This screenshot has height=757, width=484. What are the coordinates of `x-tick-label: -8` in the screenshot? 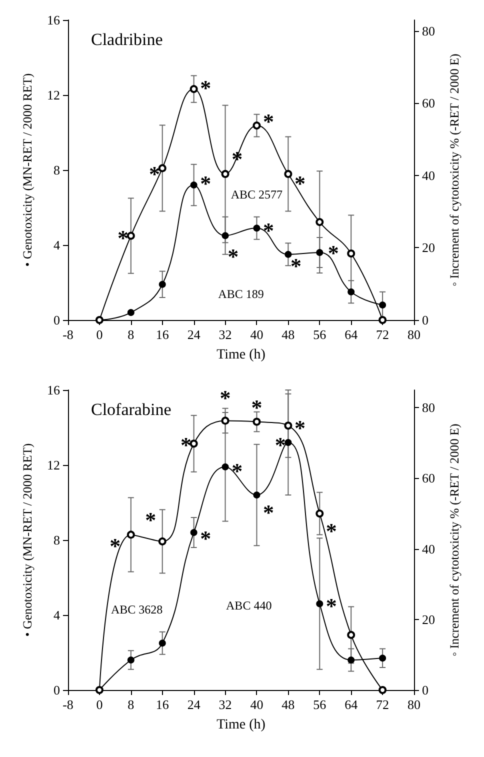 It's located at (68, 704).